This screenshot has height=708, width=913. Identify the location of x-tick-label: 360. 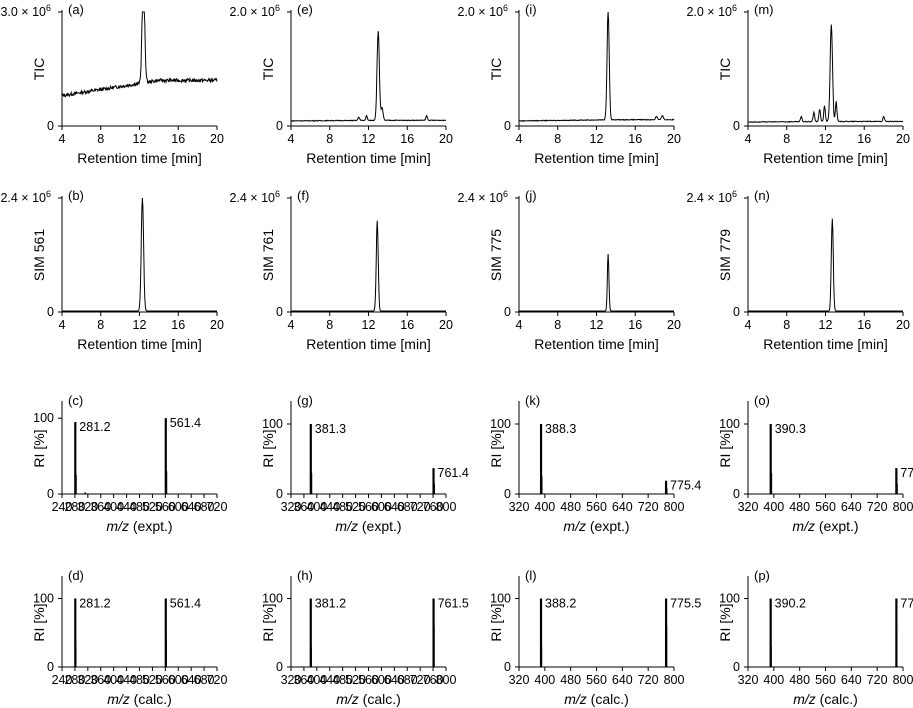
(100, 680).